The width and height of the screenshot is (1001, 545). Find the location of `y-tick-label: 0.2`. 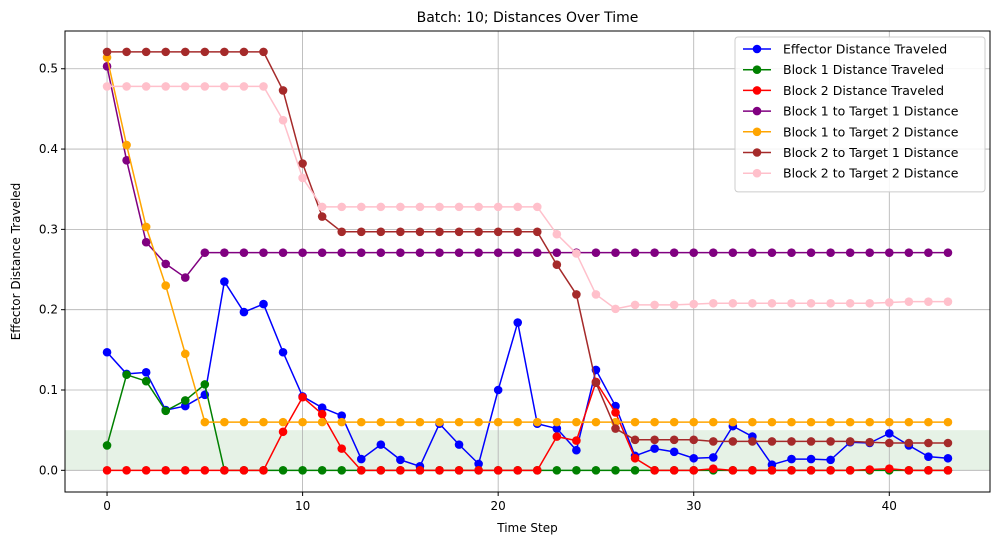

y-tick-label: 0.2 is located at coordinates (48, 310).